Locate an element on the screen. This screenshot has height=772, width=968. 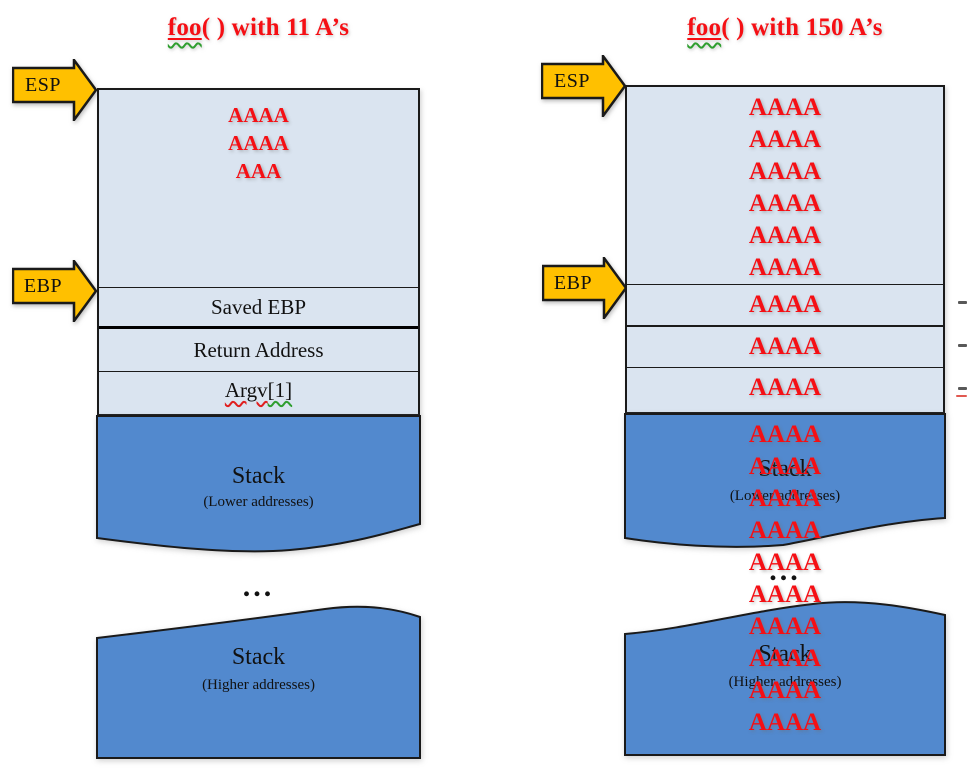
right-stack-higher: Stack (Higher addresses) is located at coordinates (785, 678).